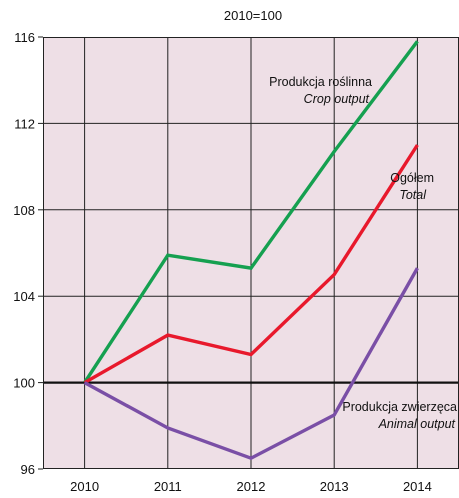 This screenshot has width=459, height=498. I want to click on label-total: Ogółem Total, so click(412, 186).